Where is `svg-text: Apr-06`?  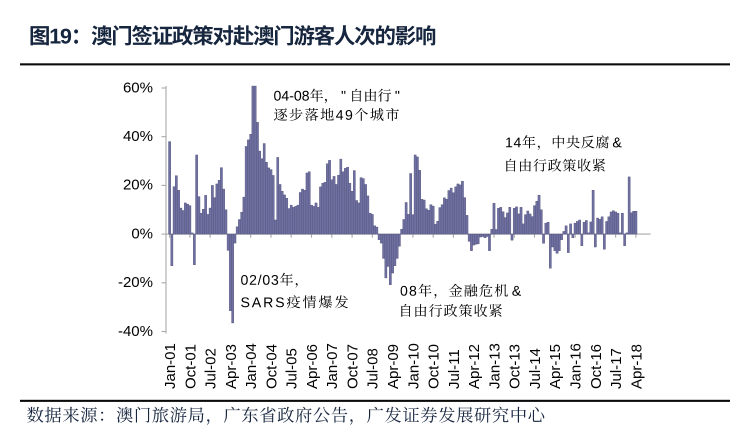 svg-text: Apr-06 is located at coordinates (312, 366).